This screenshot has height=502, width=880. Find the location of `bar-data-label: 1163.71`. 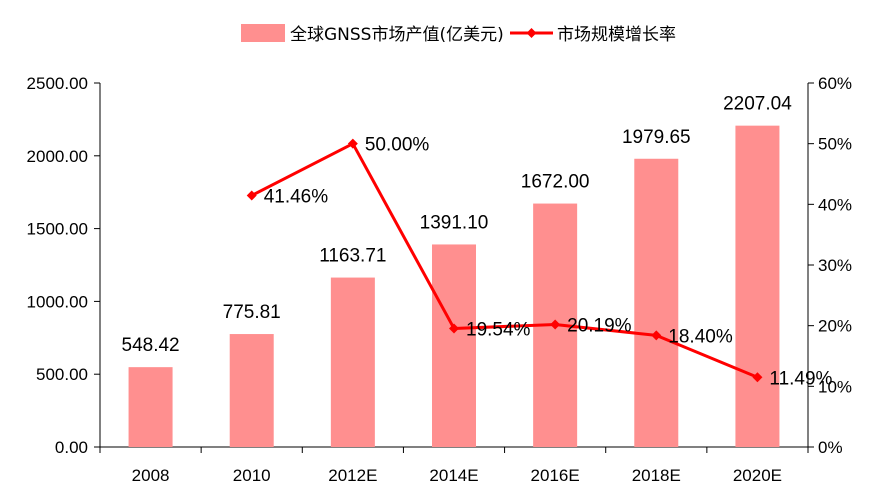

bar-data-label: 1163.71 is located at coordinates (352, 256).